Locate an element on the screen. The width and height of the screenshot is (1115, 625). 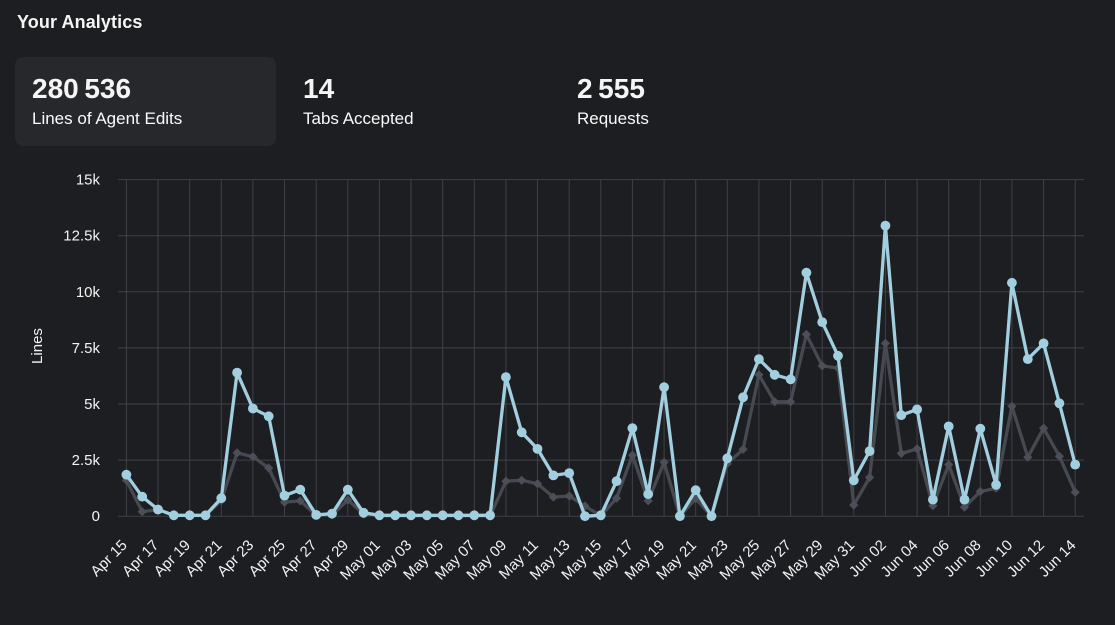
svg-text: 0 is located at coordinates (96, 516).